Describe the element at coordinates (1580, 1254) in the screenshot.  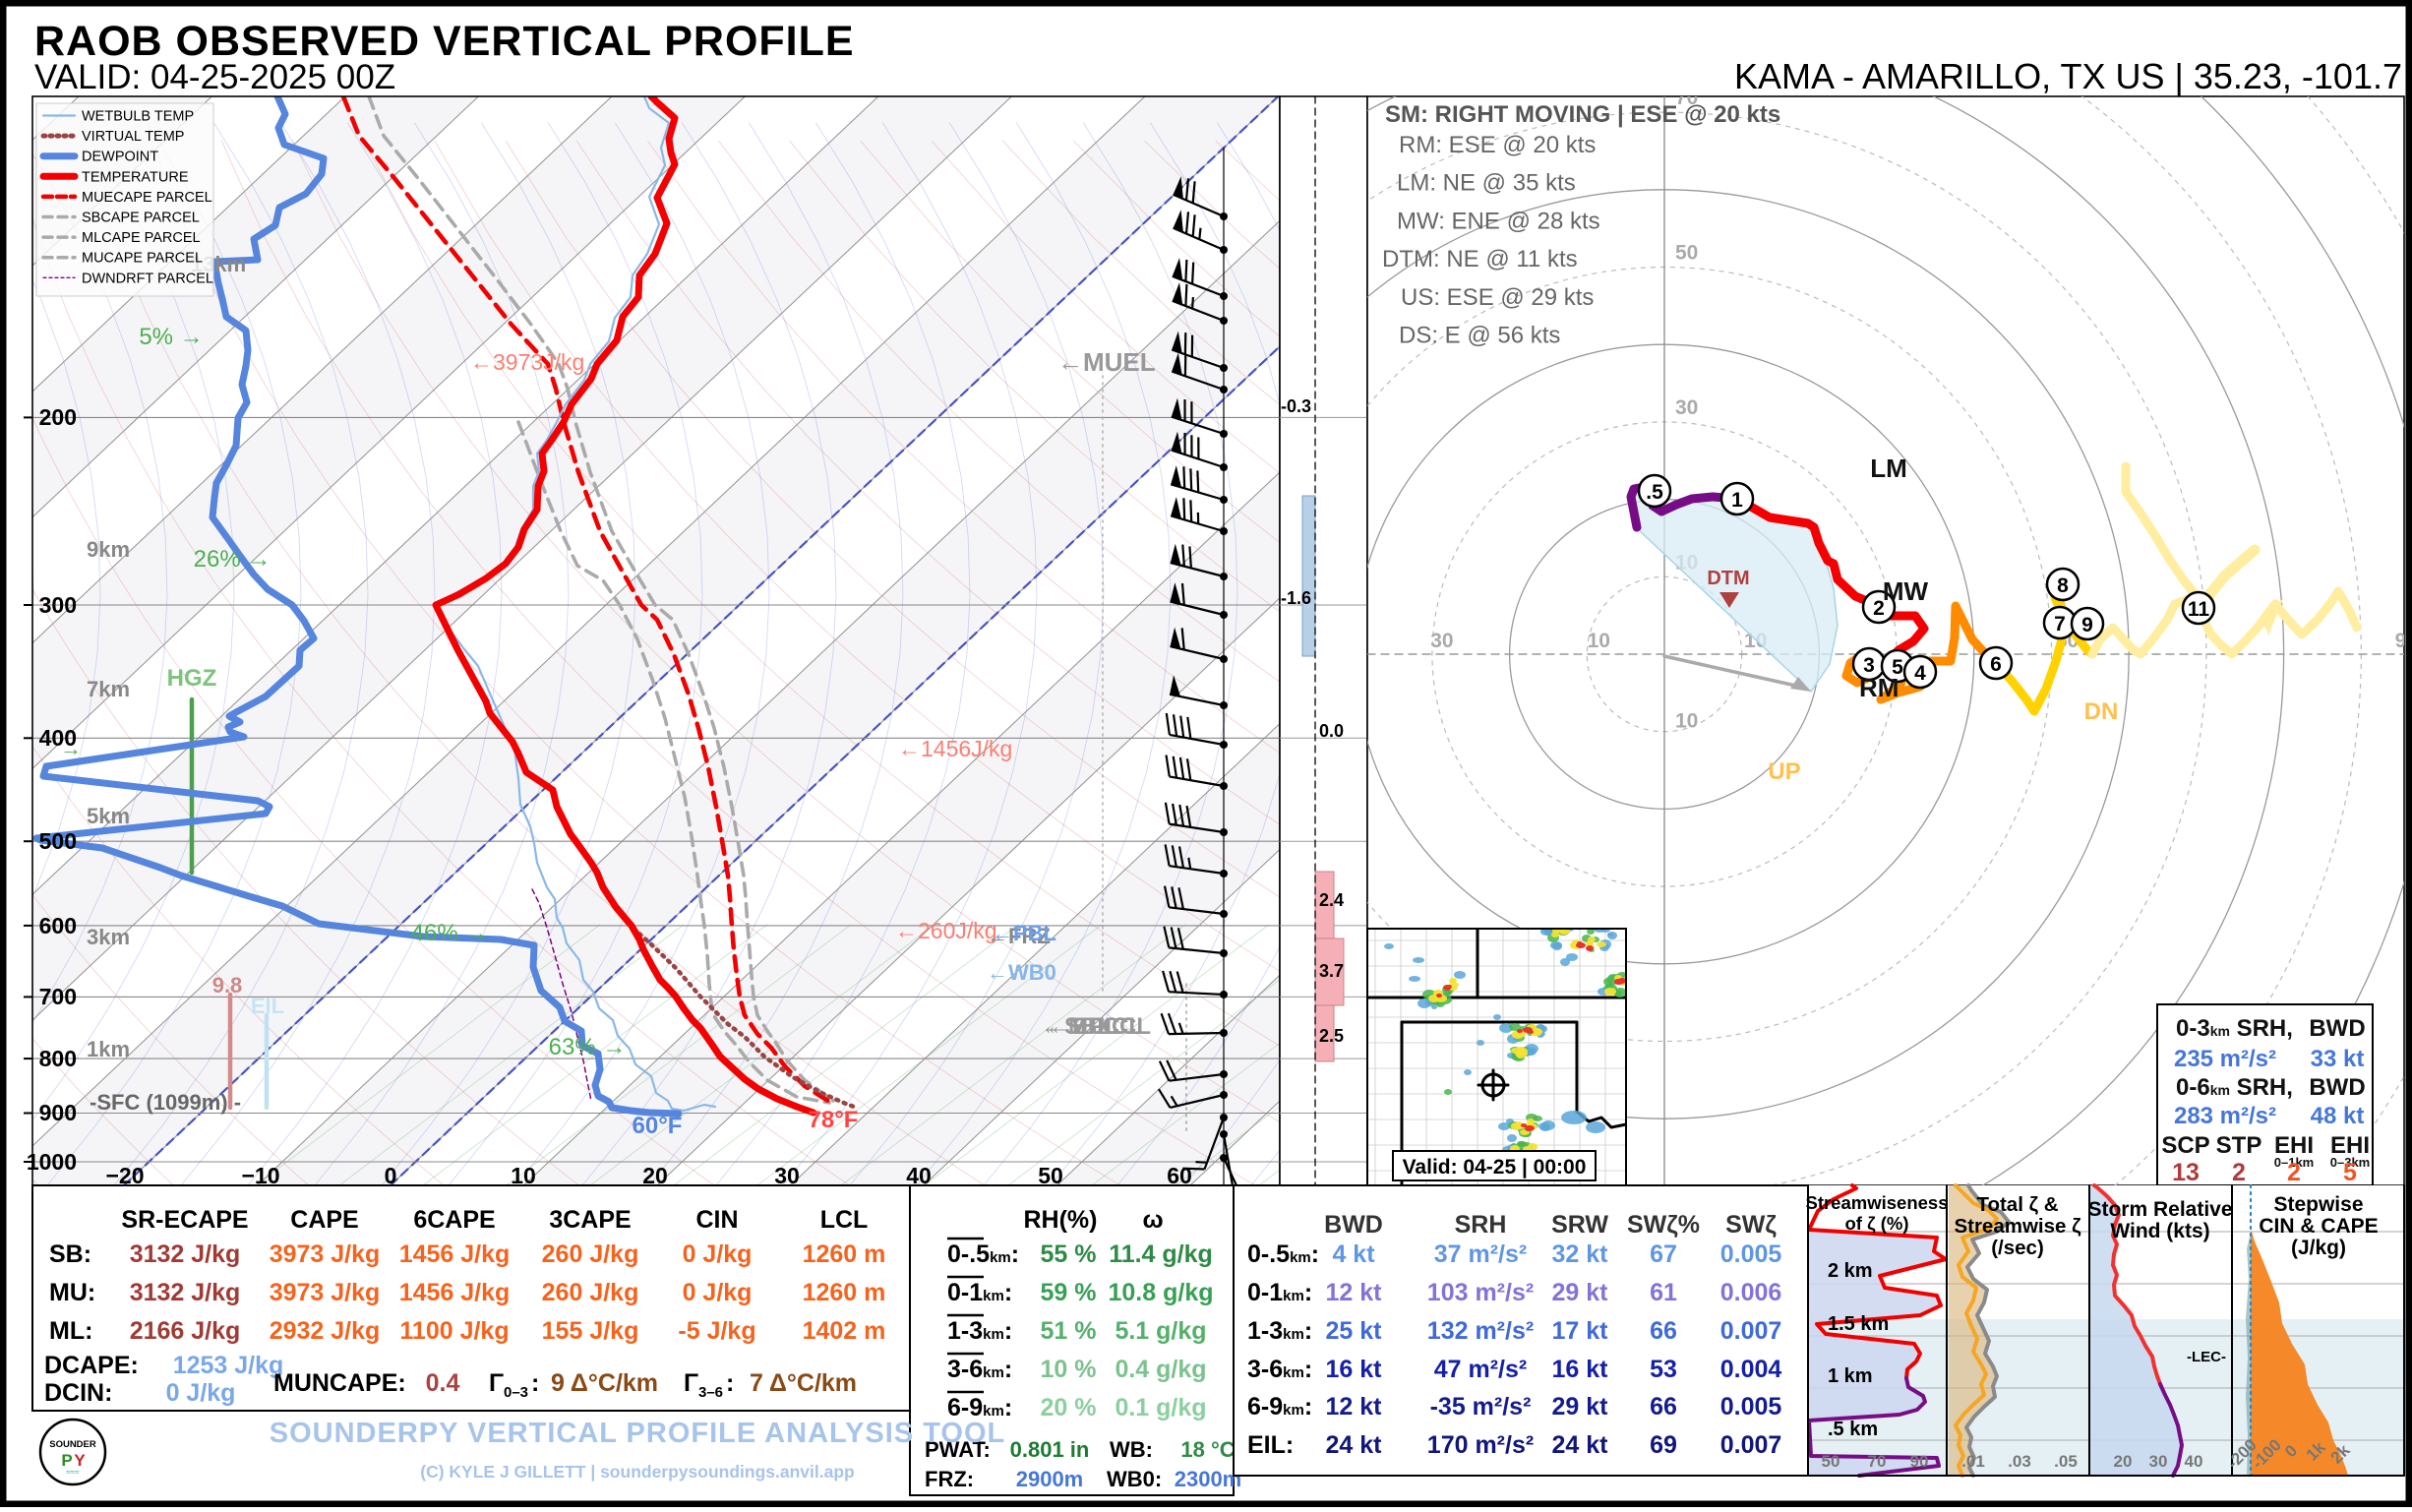
I see `svg-text: 32 kt` at that location.